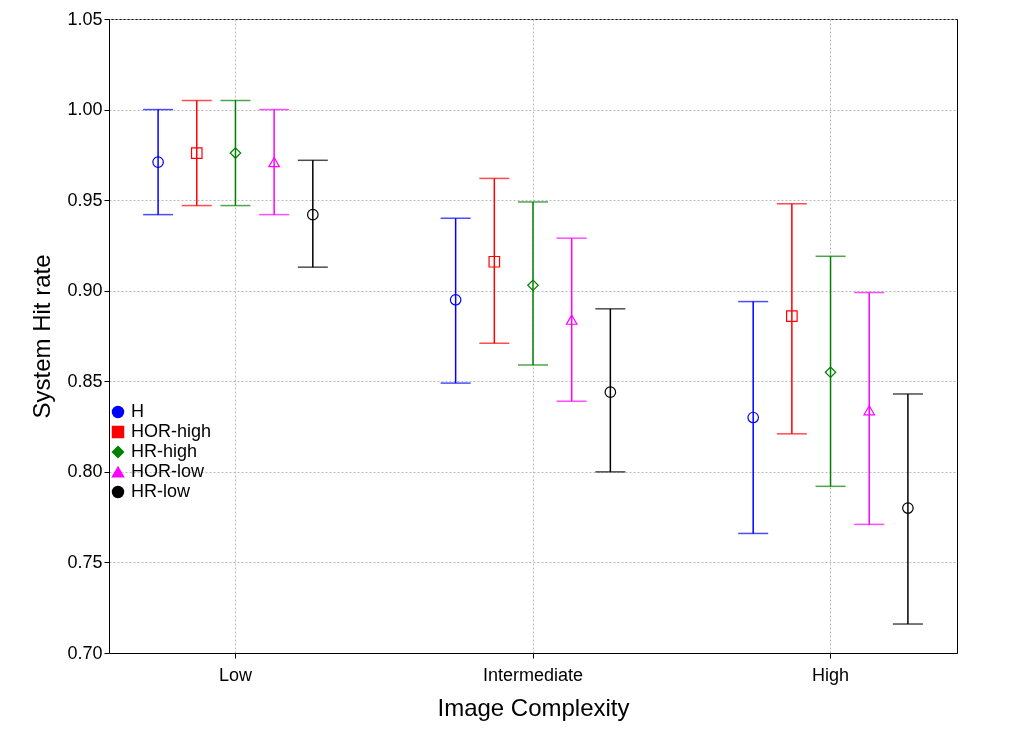  What do you see at coordinates (85, 380) in the screenshot?
I see `y-tick-label: 0.85` at bounding box center [85, 380].